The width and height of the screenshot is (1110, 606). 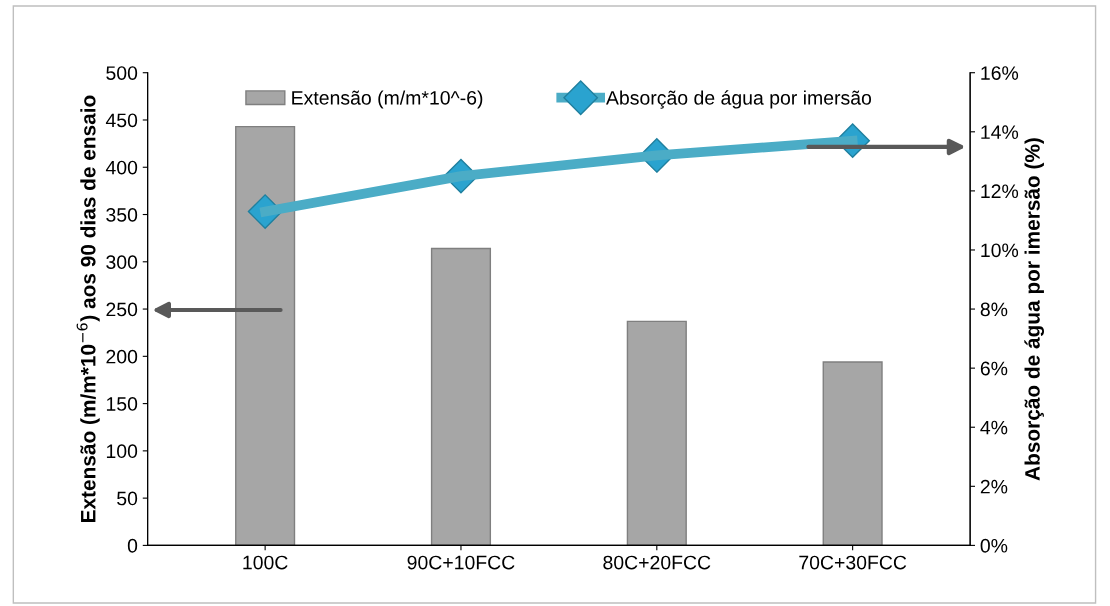 What do you see at coordinates (265, 562) in the screenshot?
I see `x-tick-label: 100C` at bounding box center [265, 562].